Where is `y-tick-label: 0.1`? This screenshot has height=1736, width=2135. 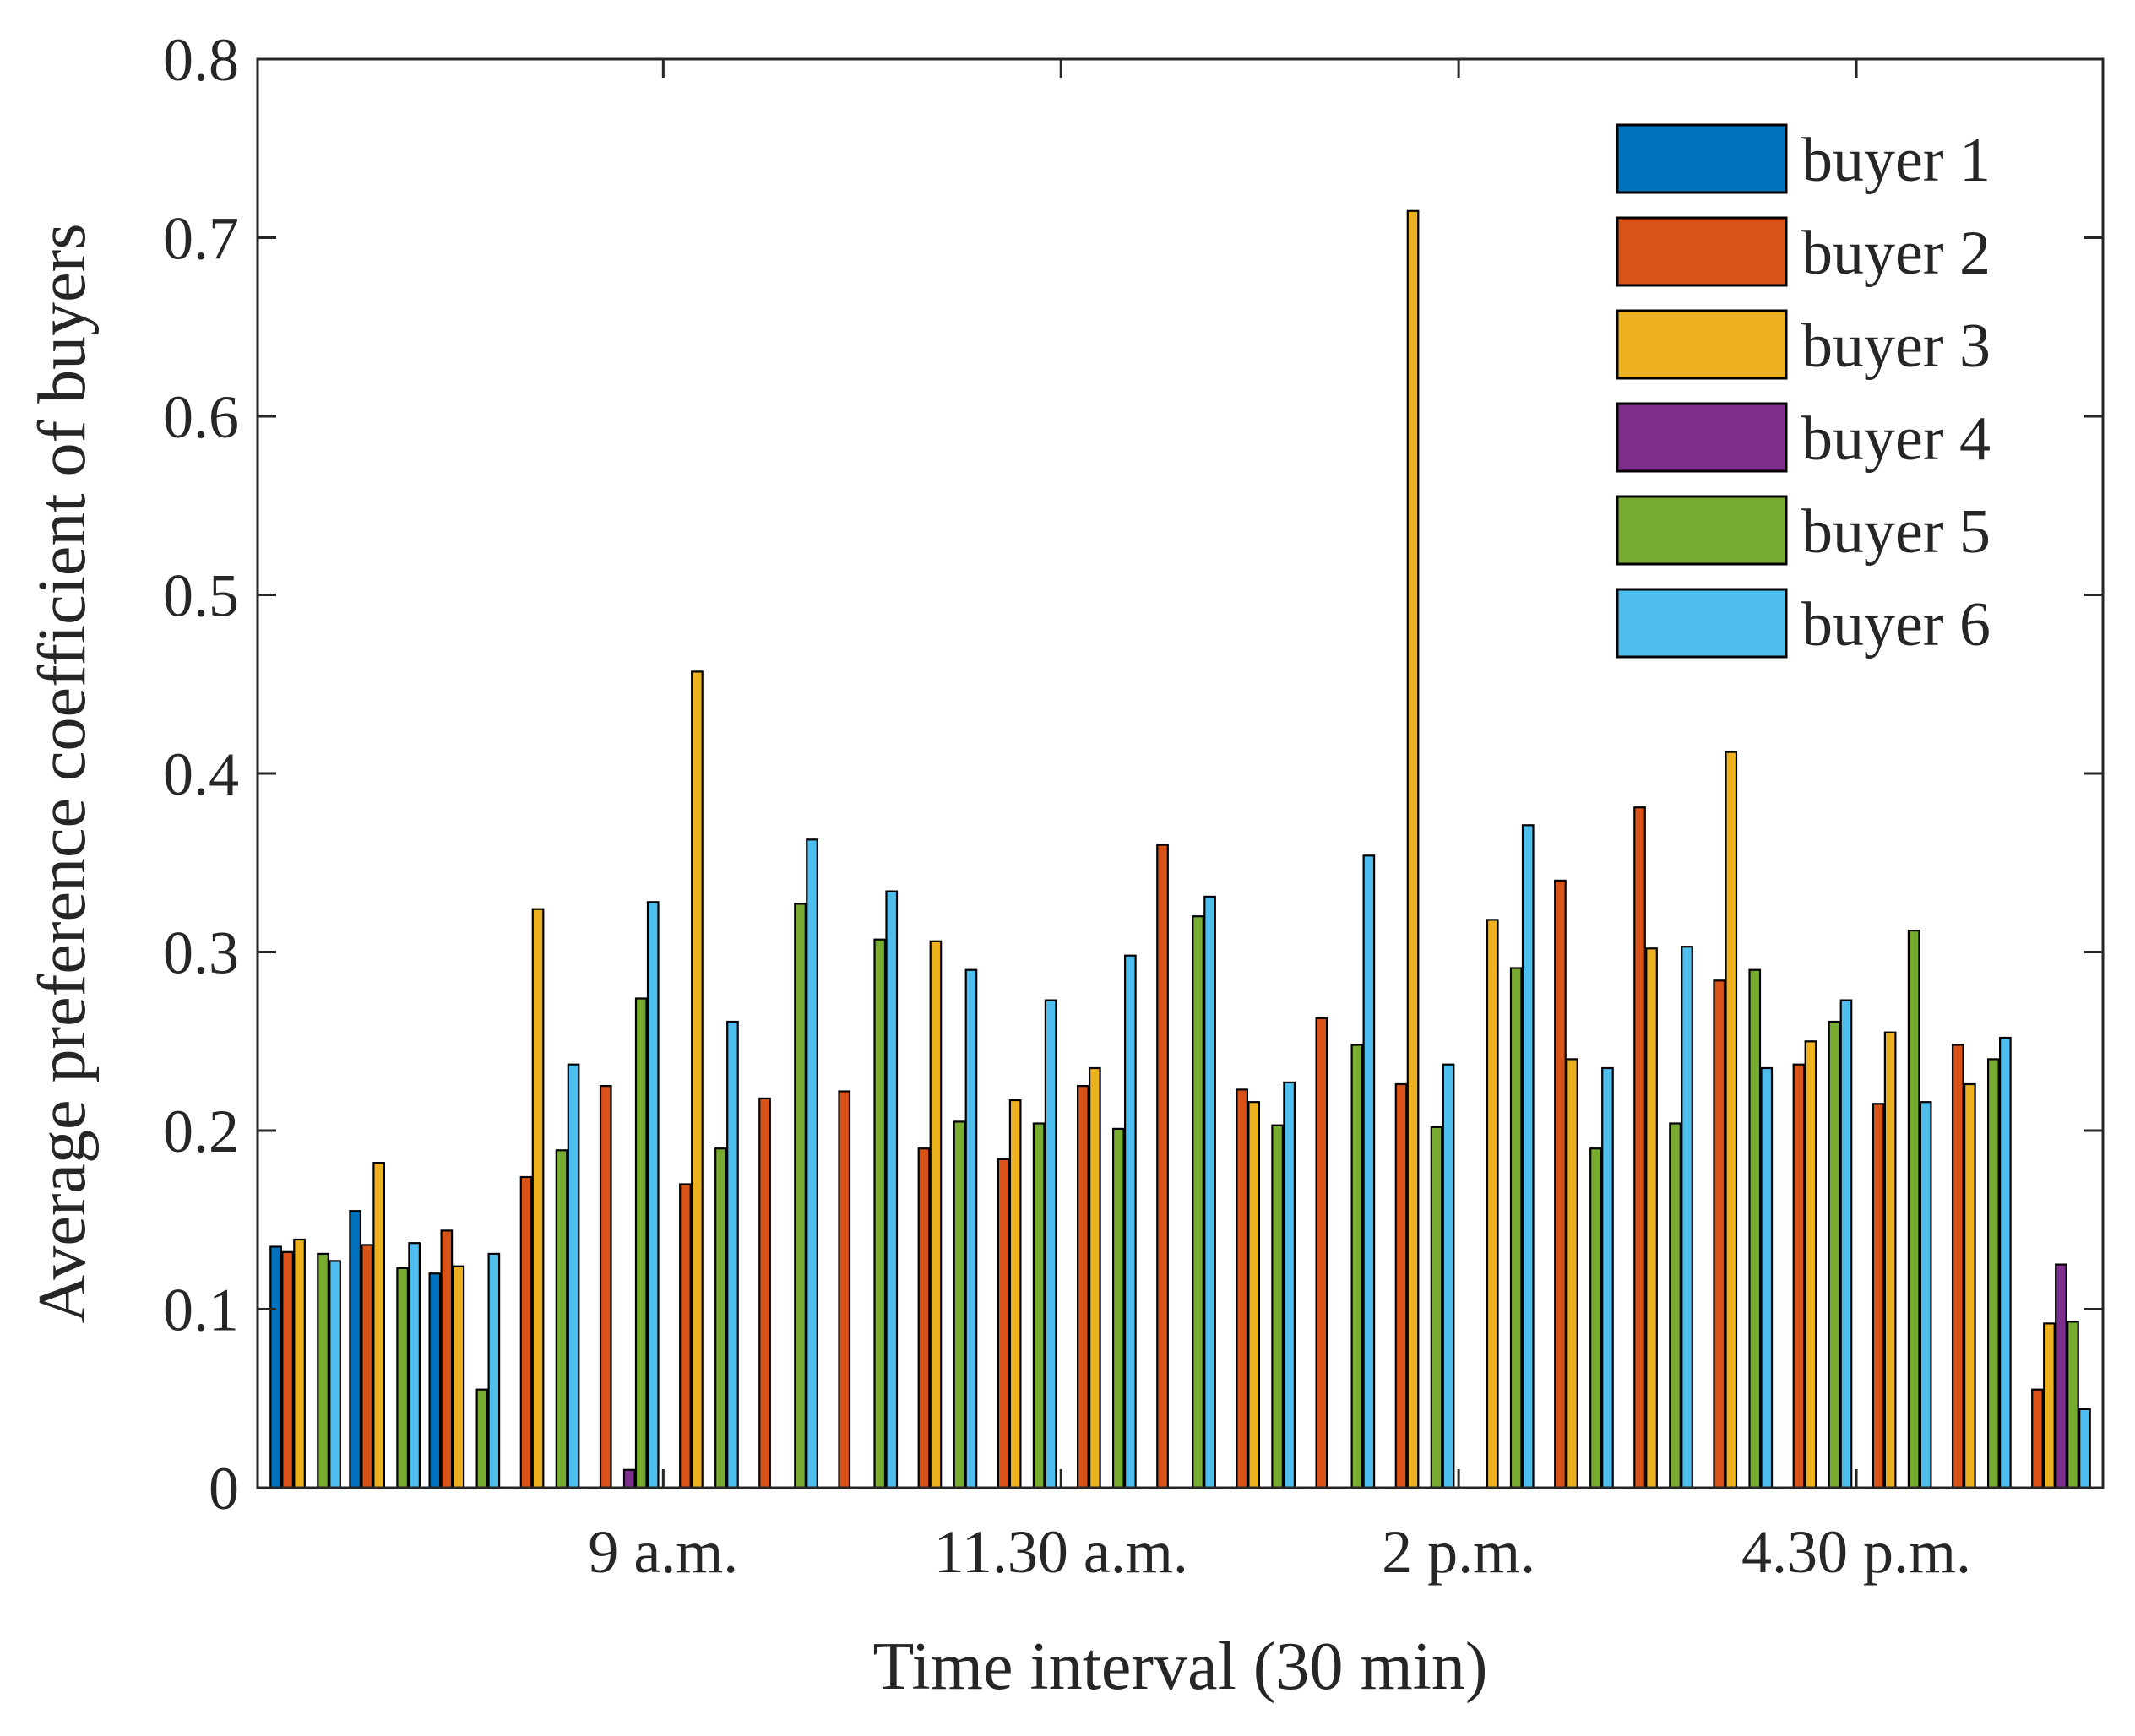
y-tick-label: 0.1 is located at coordinates (201, 1310).